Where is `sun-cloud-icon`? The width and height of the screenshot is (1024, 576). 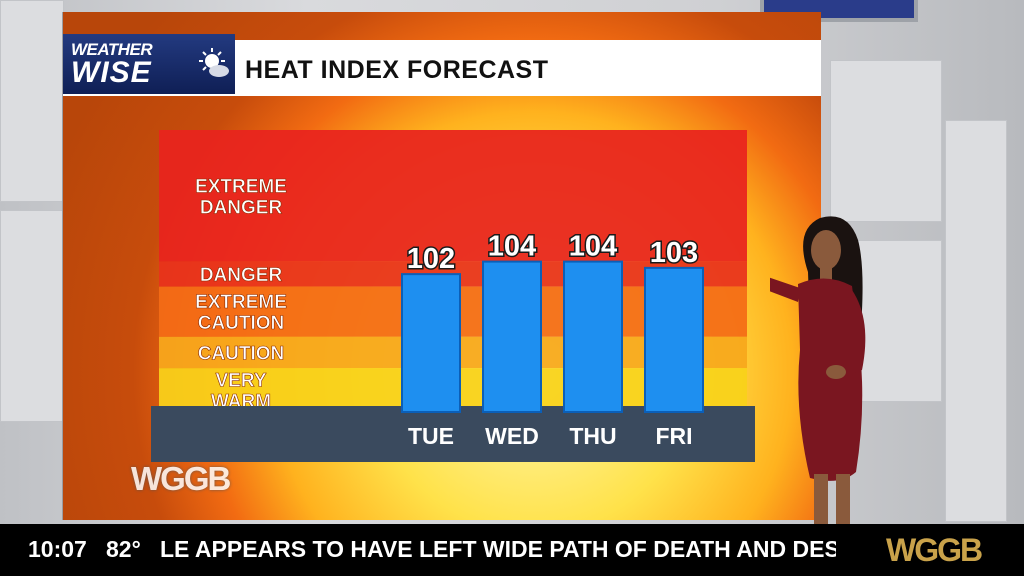
sun-cloud-icon is located at coordinates (214, 62).